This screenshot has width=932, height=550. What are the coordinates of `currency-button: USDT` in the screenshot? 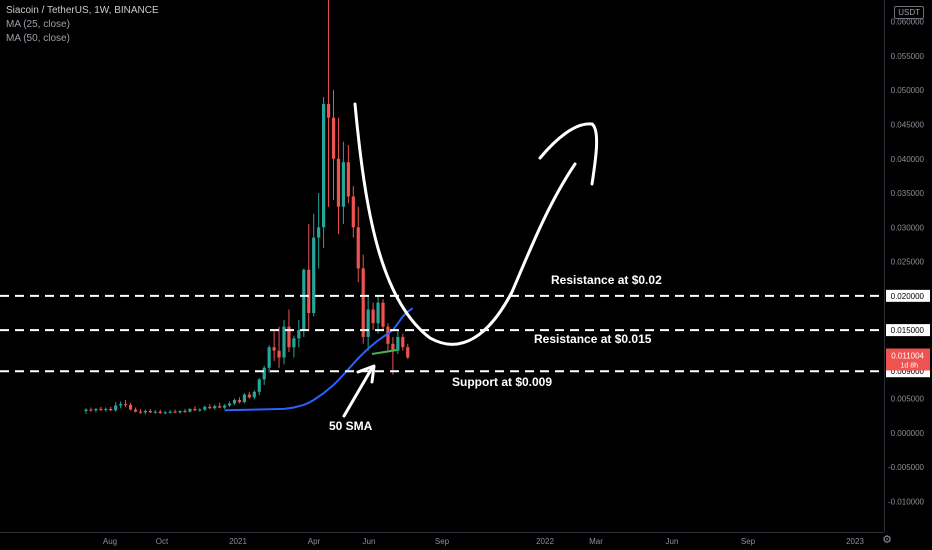 It's located at (909, 12).